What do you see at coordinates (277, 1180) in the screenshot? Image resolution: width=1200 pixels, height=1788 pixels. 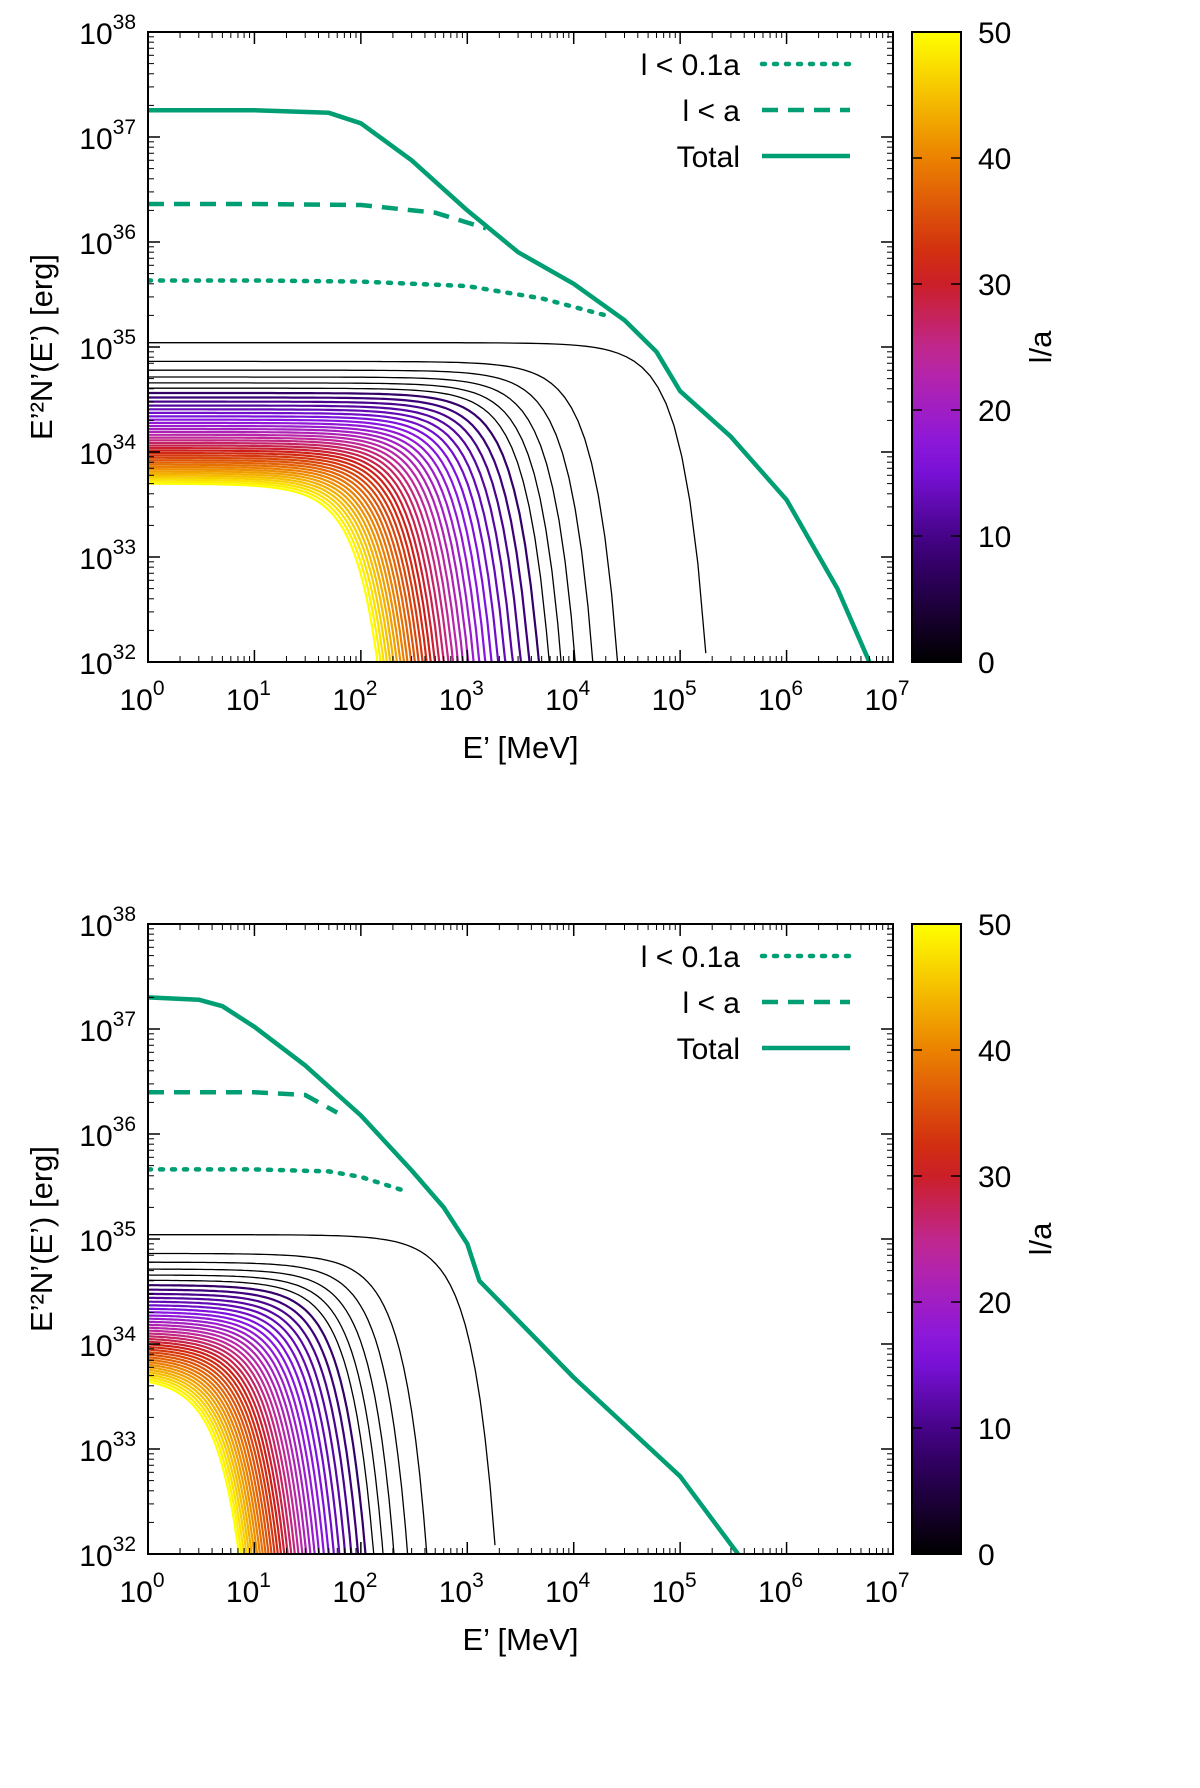 I see `chart1-series-line-l-0-1a` at bounding box center [277, 1180].